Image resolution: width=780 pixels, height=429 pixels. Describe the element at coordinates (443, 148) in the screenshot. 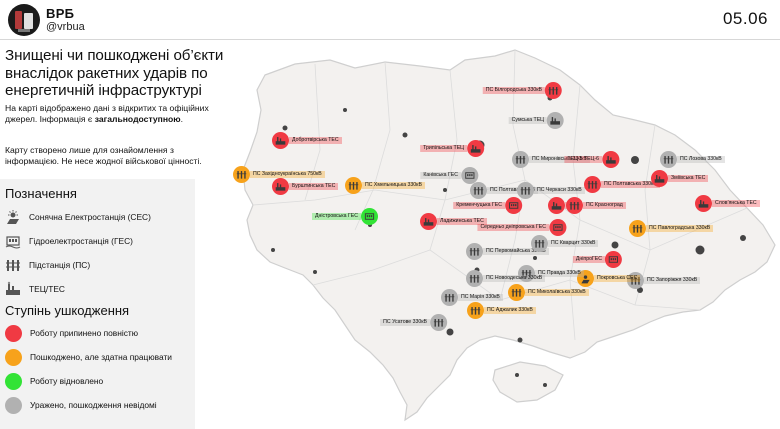

I see `marker-label: Трипільська ТЕЦ` at that location.